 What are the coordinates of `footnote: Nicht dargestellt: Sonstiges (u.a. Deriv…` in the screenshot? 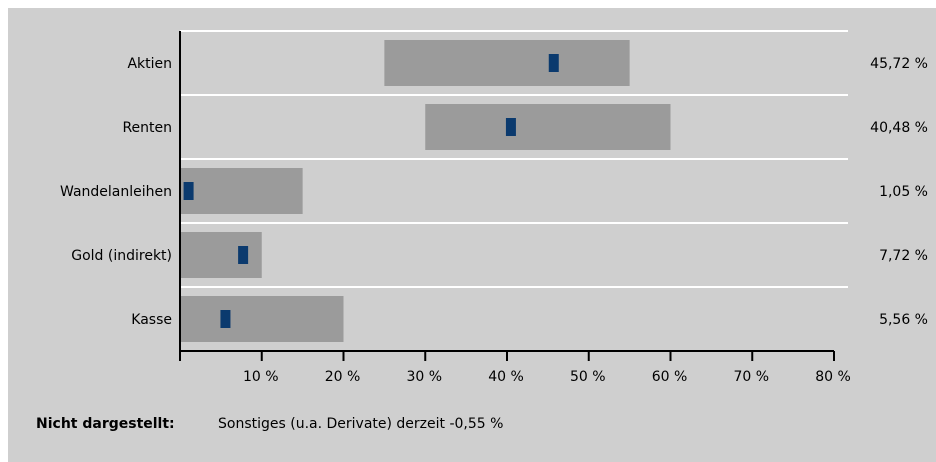 It's located at (269, 424).